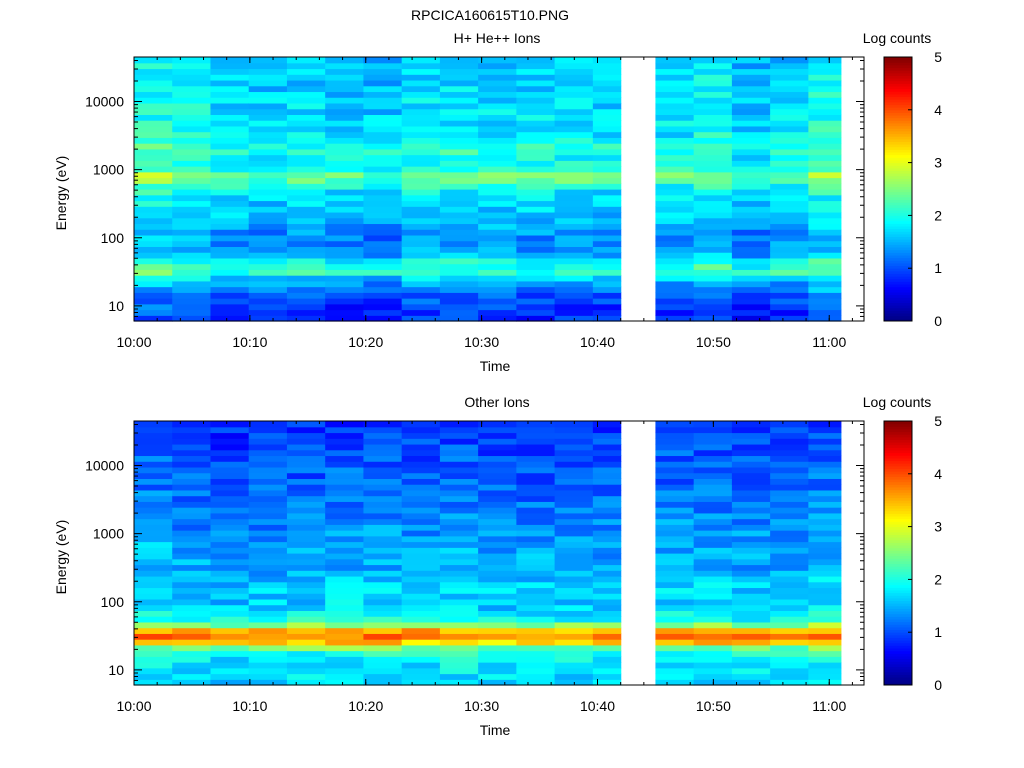 The height and width of the screenshot is (768, 1024). Describe the element at coordinates (108, 170) in the screenshot. I see `y-tick-label: 1000` at that location.